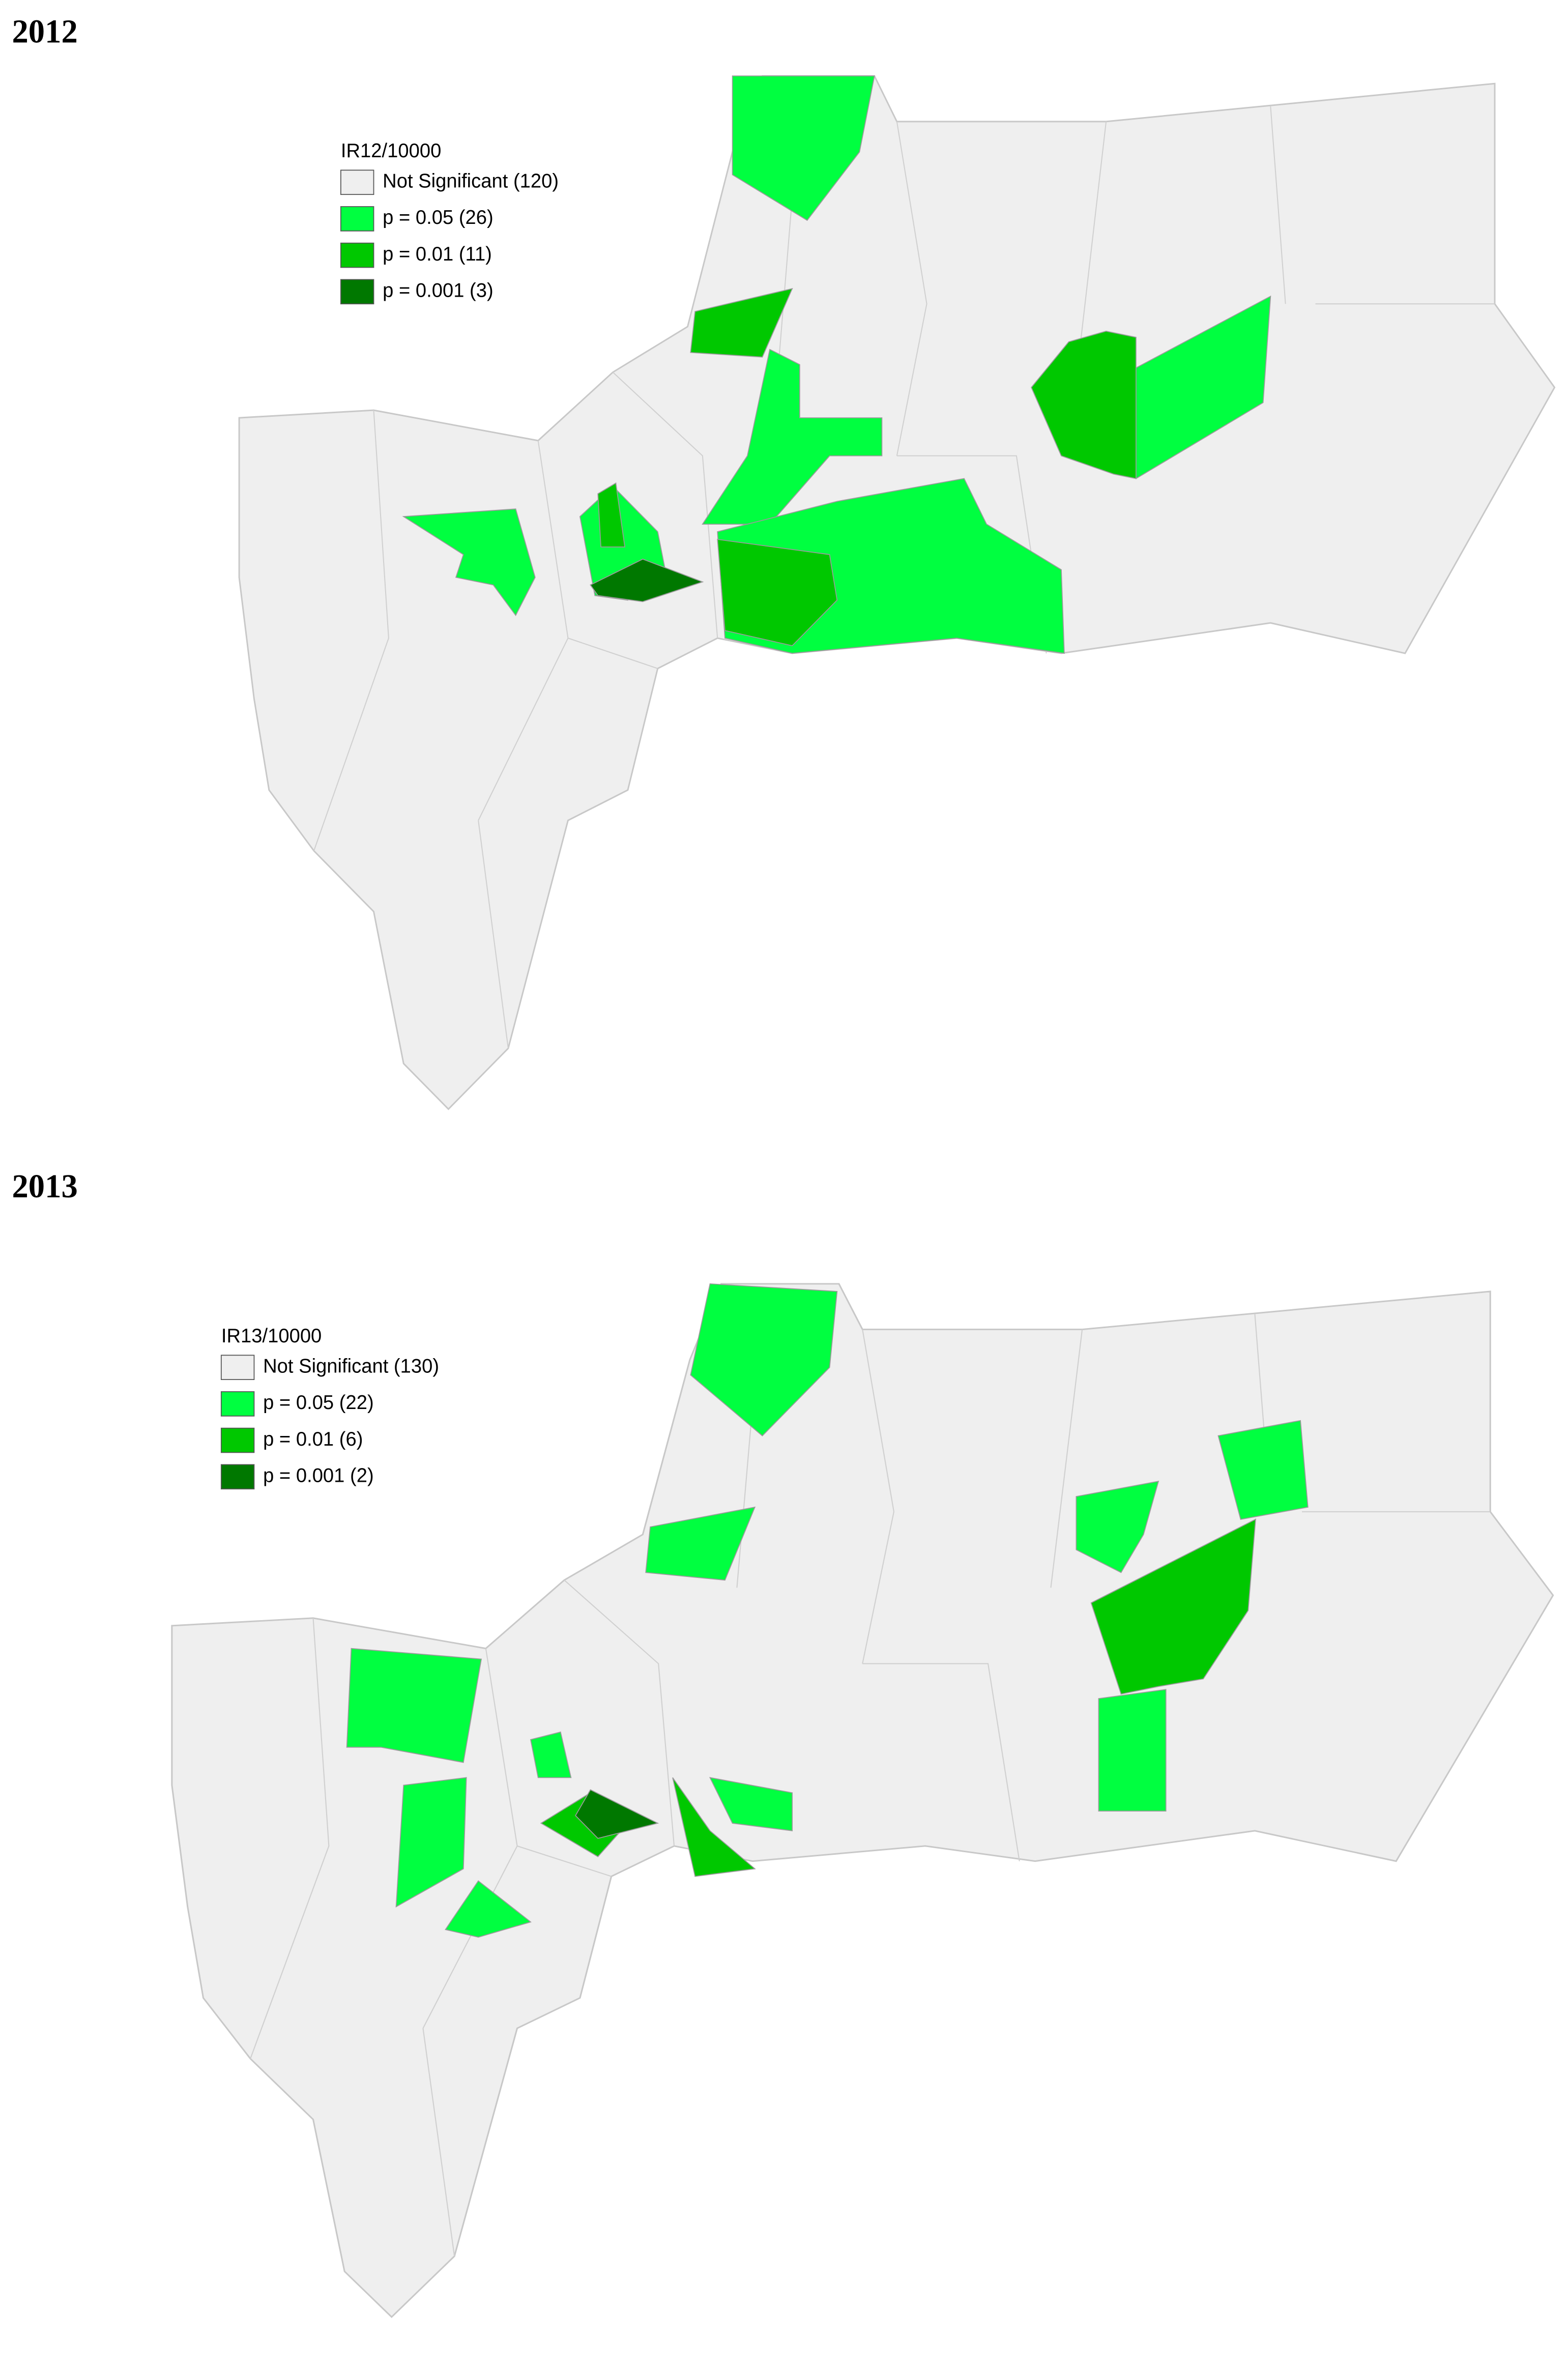  What do you see at coordinates (45, 1186) in the screenshot?
I see `map-title: 2013` at bounding box center [45, 1186].